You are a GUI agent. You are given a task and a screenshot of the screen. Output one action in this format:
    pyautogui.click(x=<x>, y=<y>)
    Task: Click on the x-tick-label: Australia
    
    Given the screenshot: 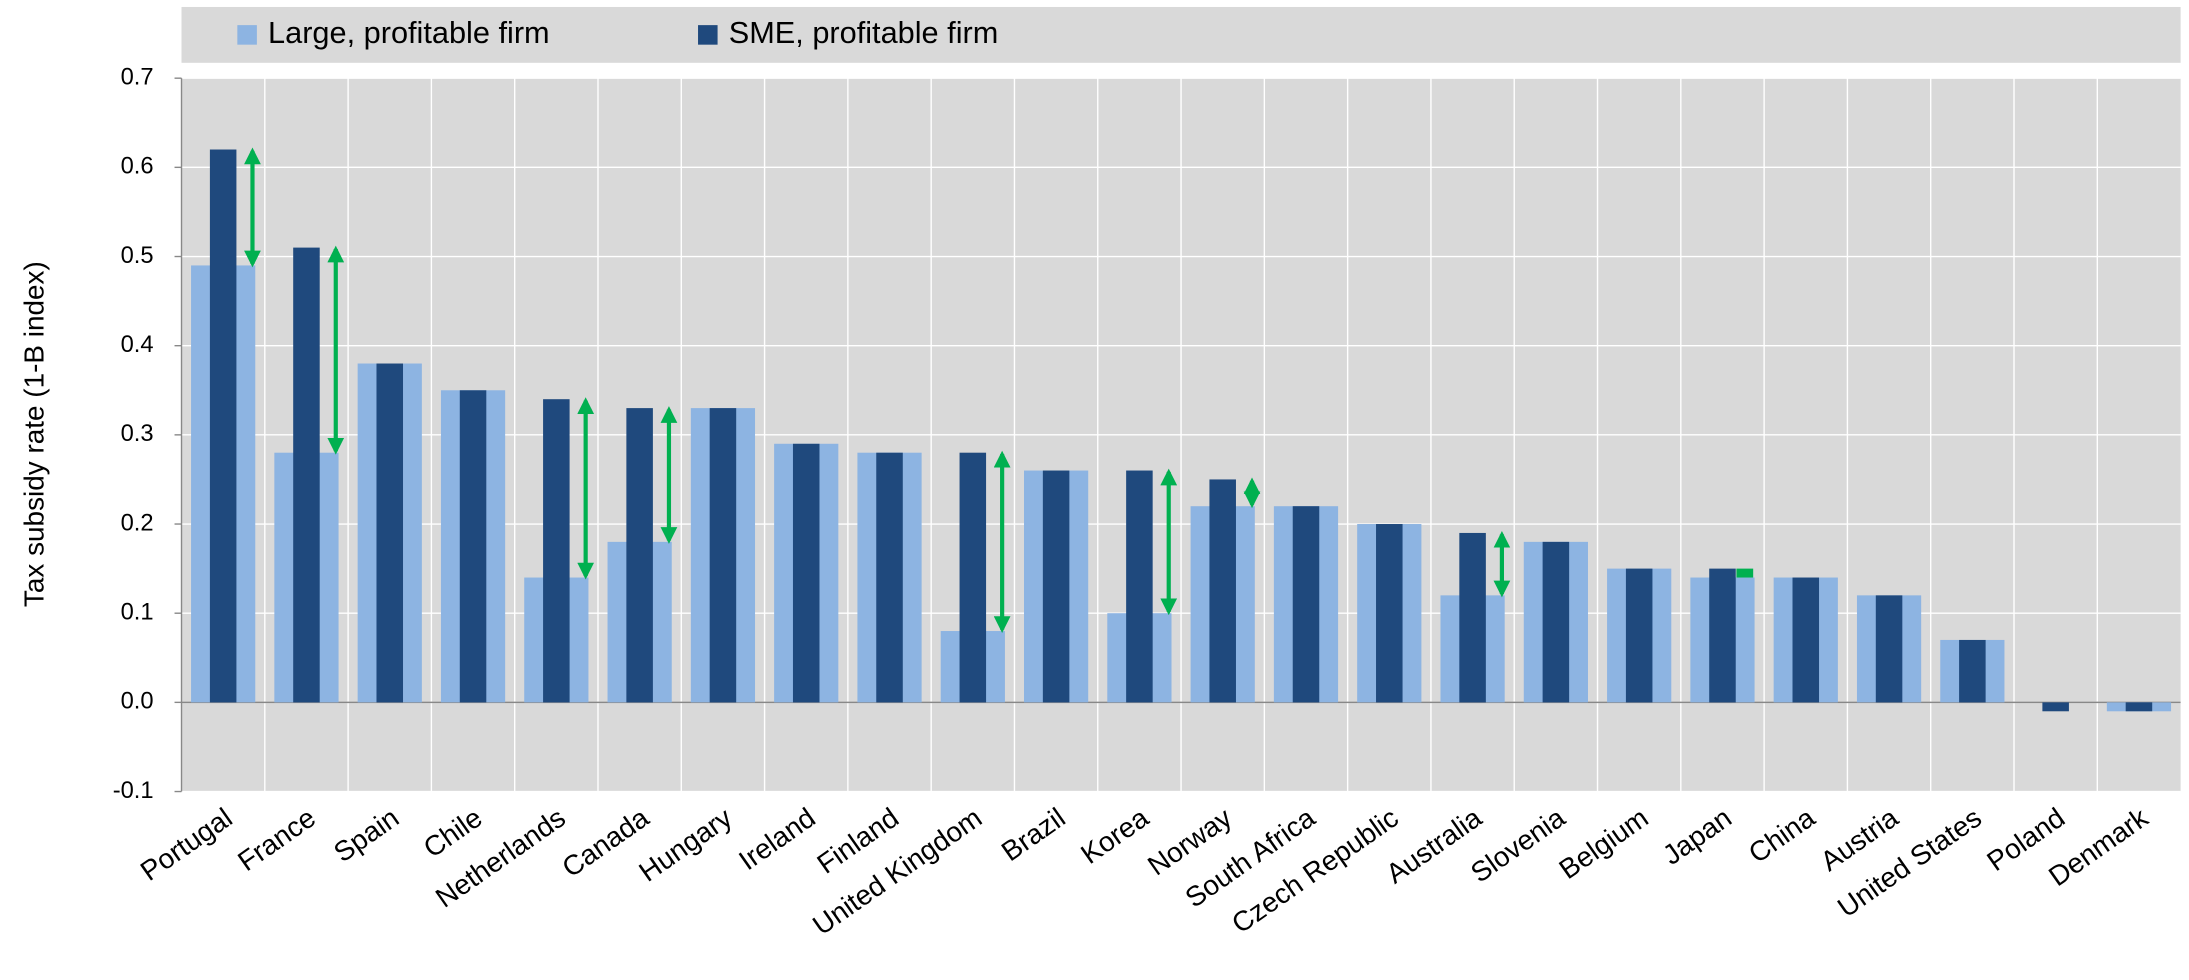 What is the action you would take?
    pyautogui.click(x=1433, y=845)
    